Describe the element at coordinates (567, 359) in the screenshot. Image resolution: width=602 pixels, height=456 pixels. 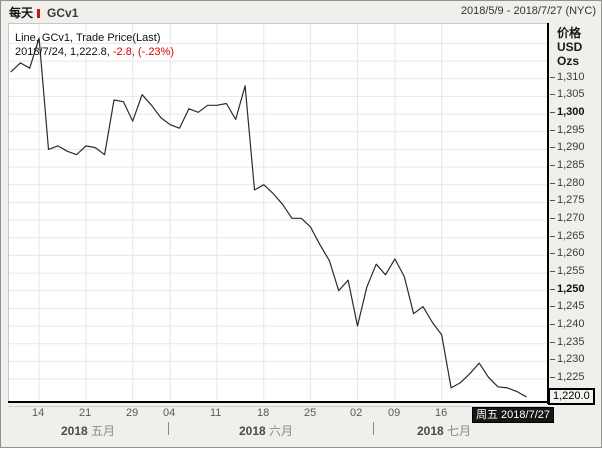
I see `y-tick-label: 1,230` at that location.